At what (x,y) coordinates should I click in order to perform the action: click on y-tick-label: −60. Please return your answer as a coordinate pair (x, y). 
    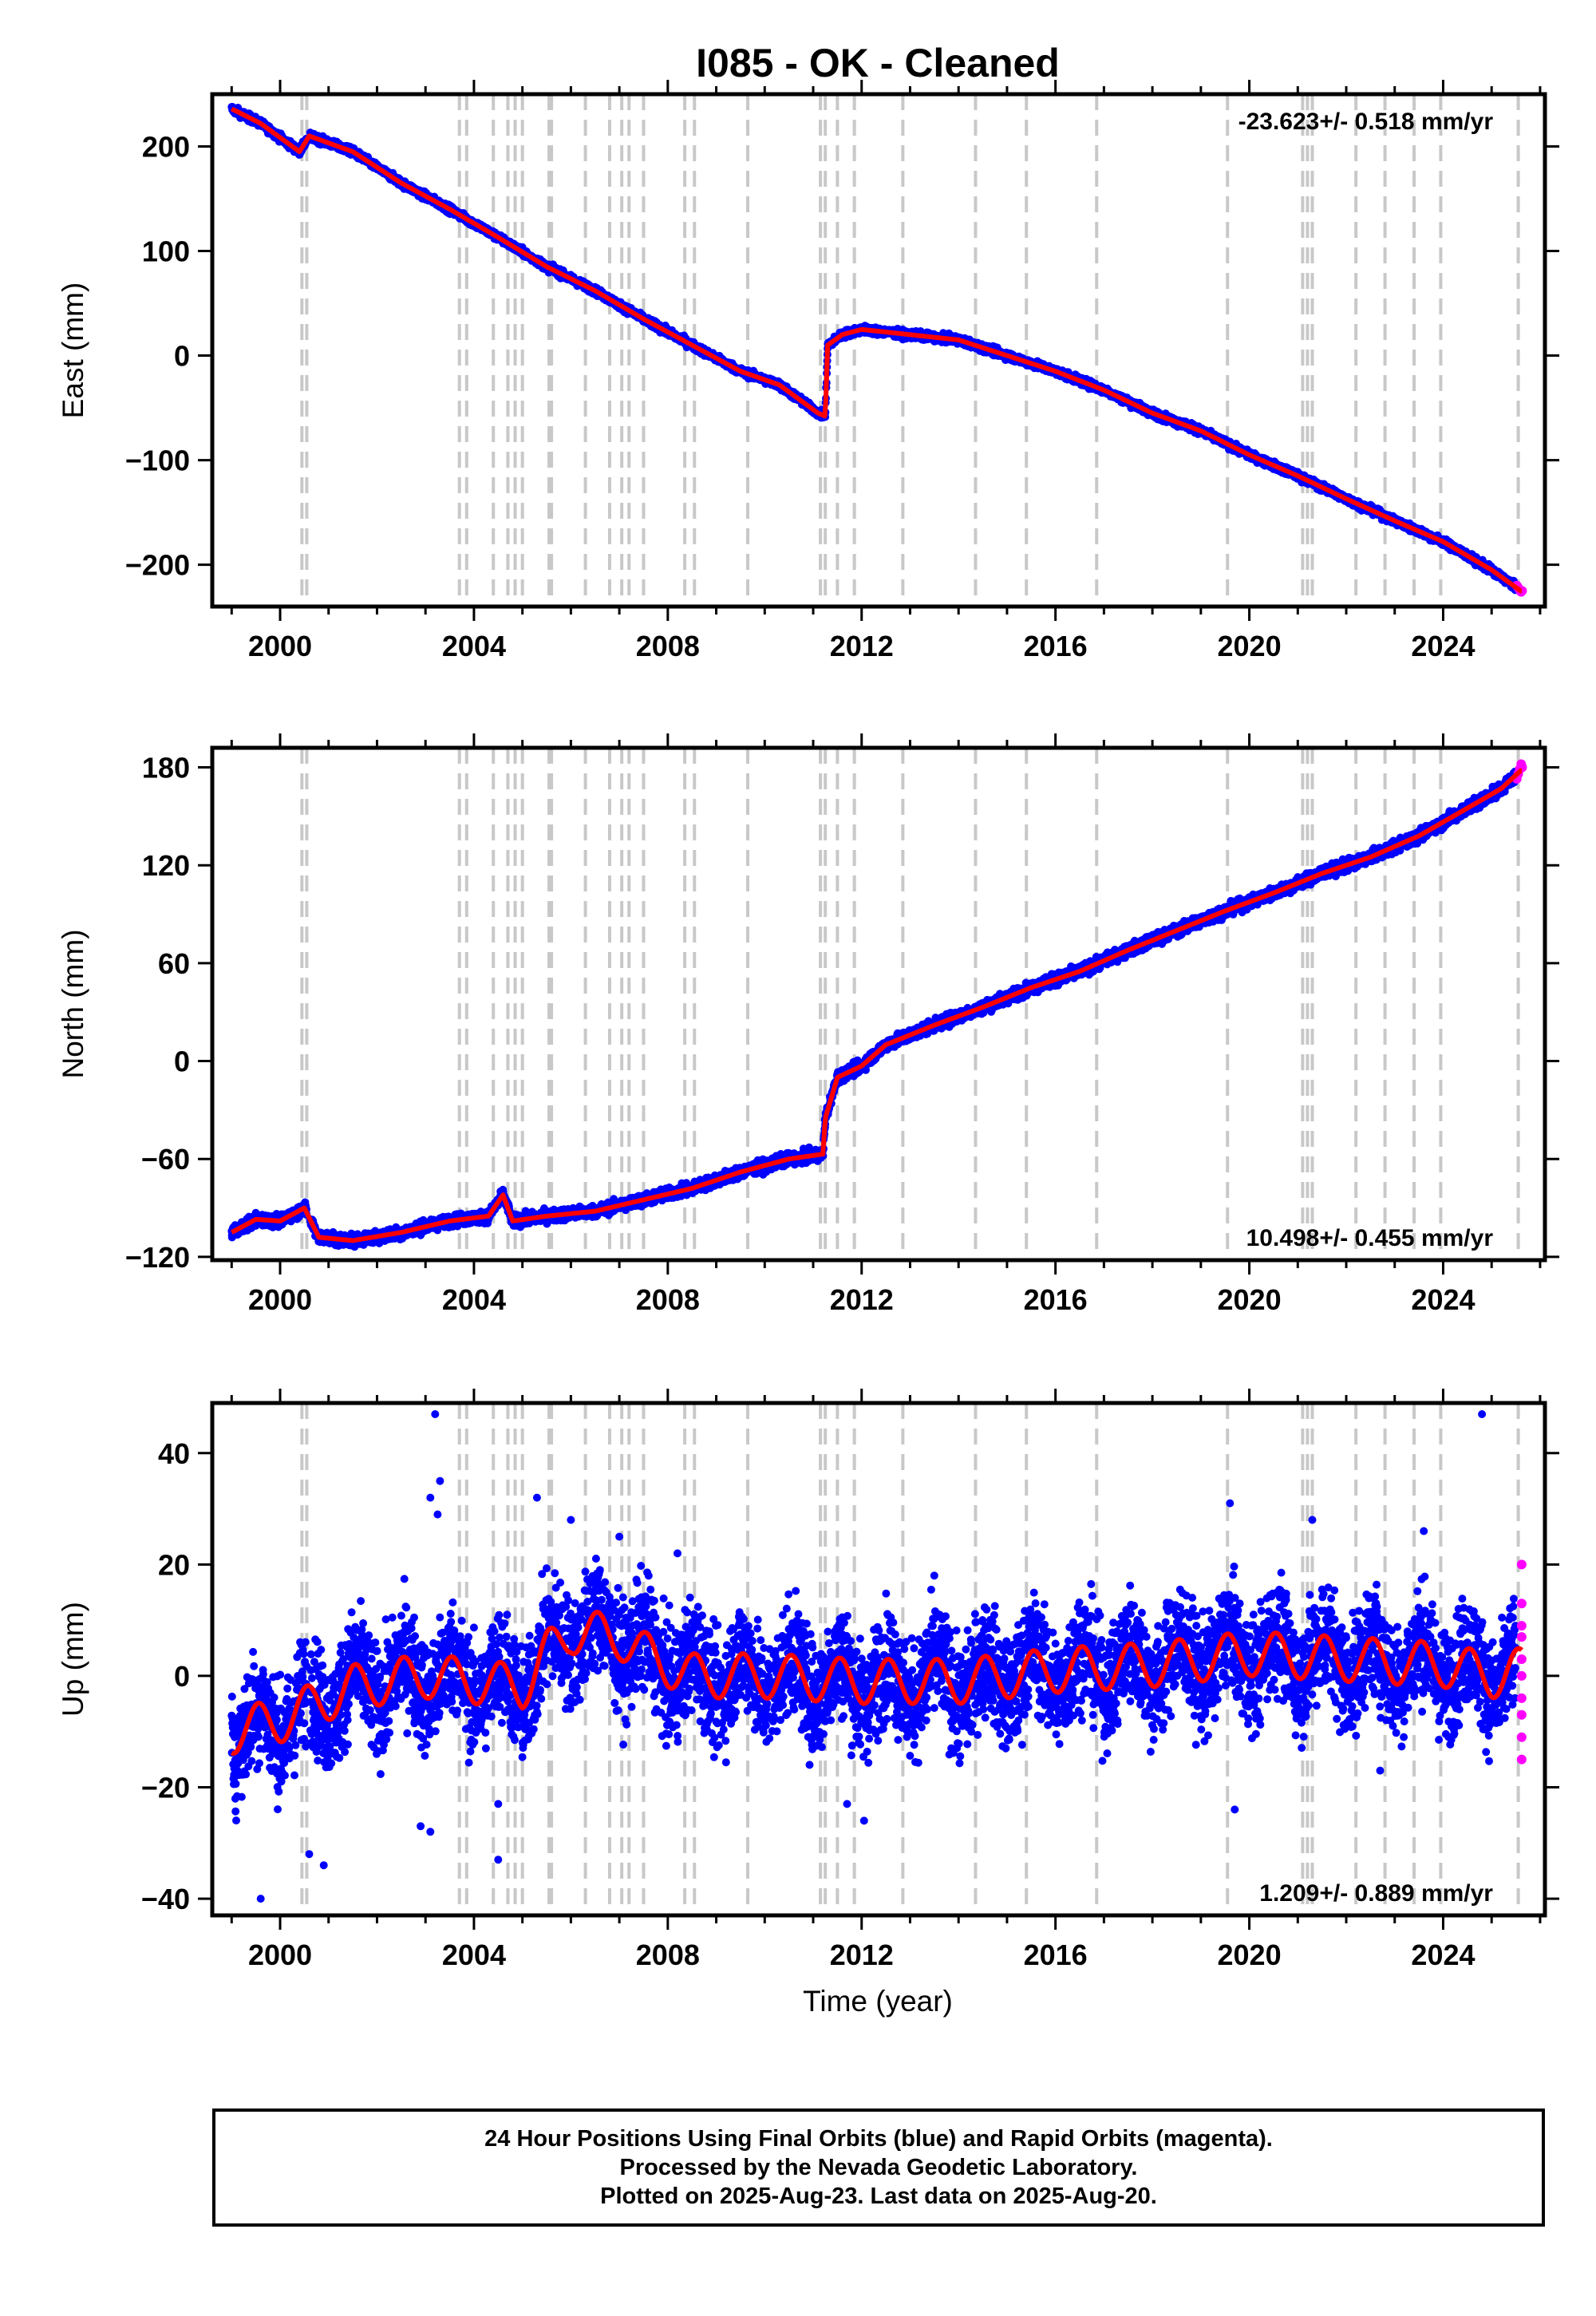
    Looking at the image, I should click on (165, 1159).